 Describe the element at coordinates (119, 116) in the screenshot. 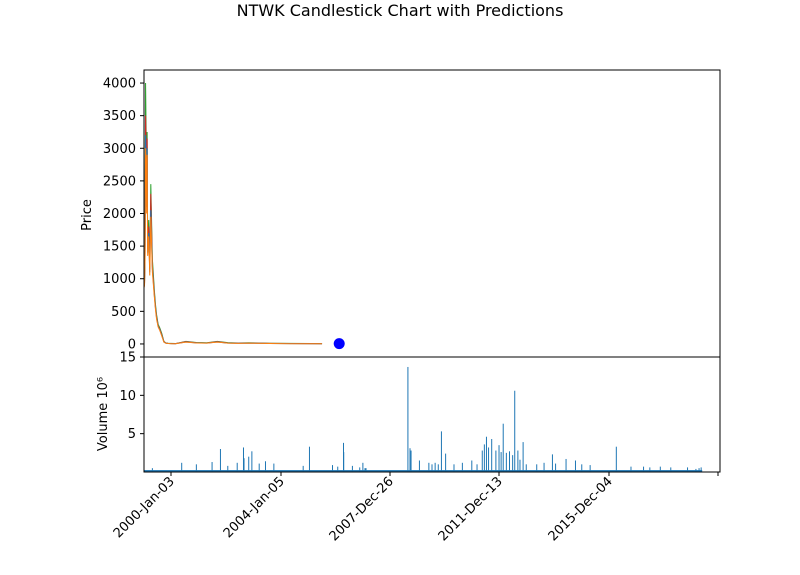

I see `price-y-tick-label: 3500` at that location.